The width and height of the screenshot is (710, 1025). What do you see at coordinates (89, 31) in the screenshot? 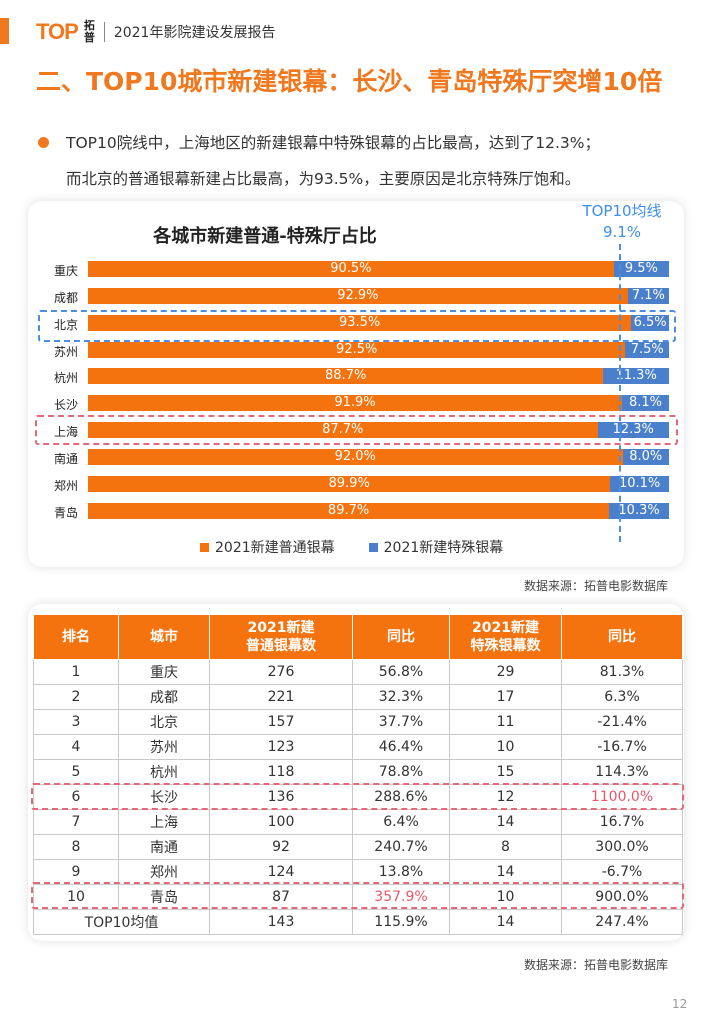
I see `logo-chinese-text: 拓普` at bounding box center [89, 31].